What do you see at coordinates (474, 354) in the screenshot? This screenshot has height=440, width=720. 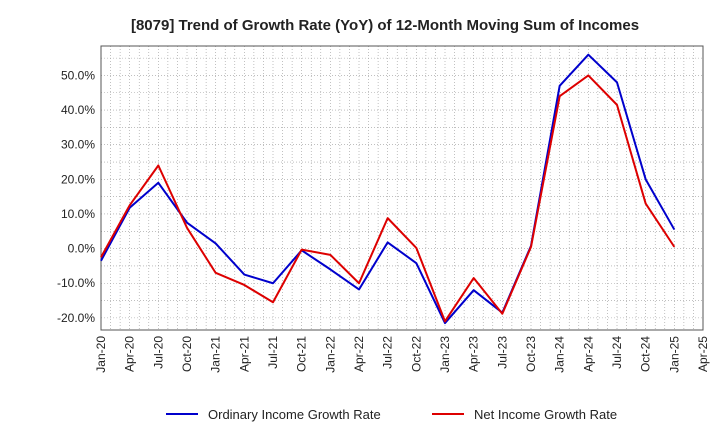 I see `x-tick-label: Apr-23` at bounding box center [474, 354].